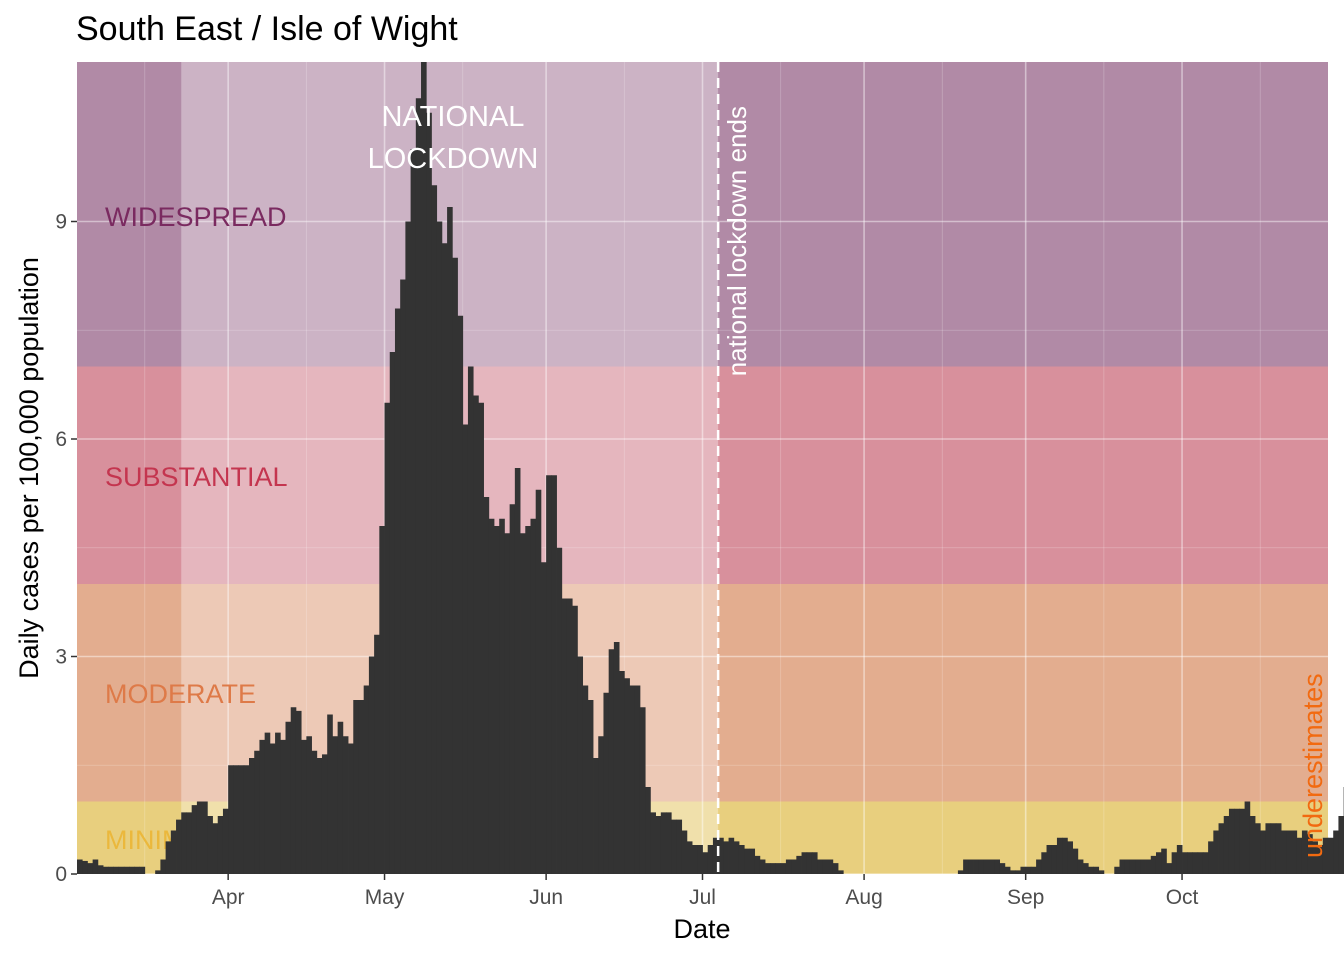 The image size is (1344, 960). What do you see at coordinates (701, 929) in the screenshot?
I see `x-axis-title: Date` at bounding box center [701, 929].